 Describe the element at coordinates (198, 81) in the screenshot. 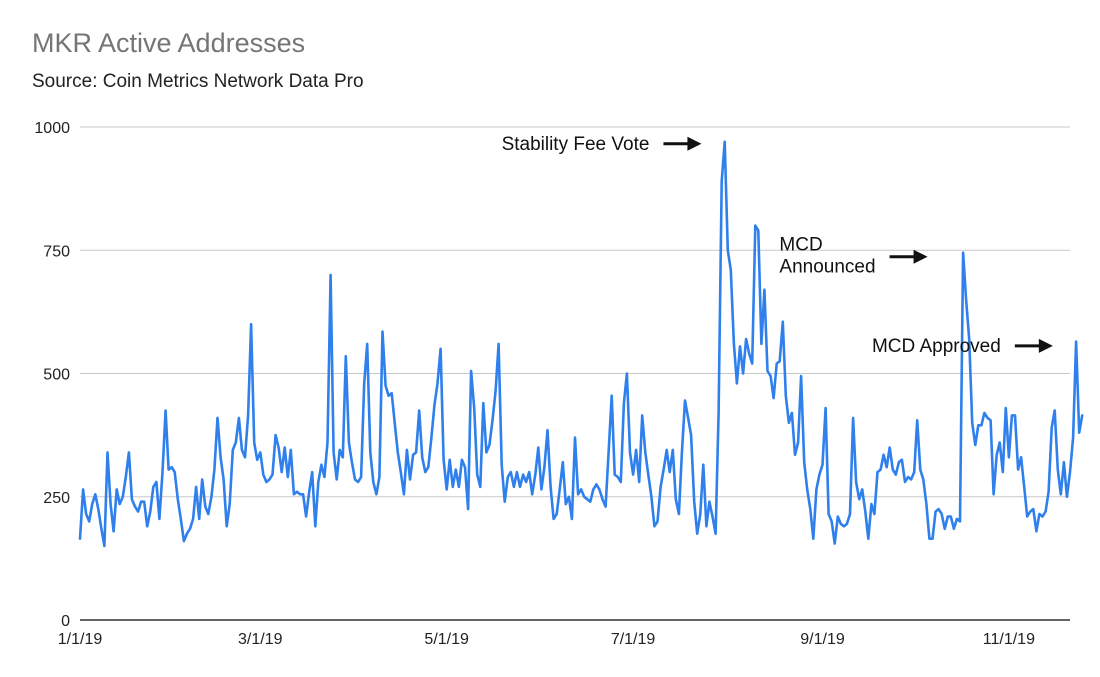

I see `chart-subtitle: Source: Coin Metrics Network Data Pro` at that location.